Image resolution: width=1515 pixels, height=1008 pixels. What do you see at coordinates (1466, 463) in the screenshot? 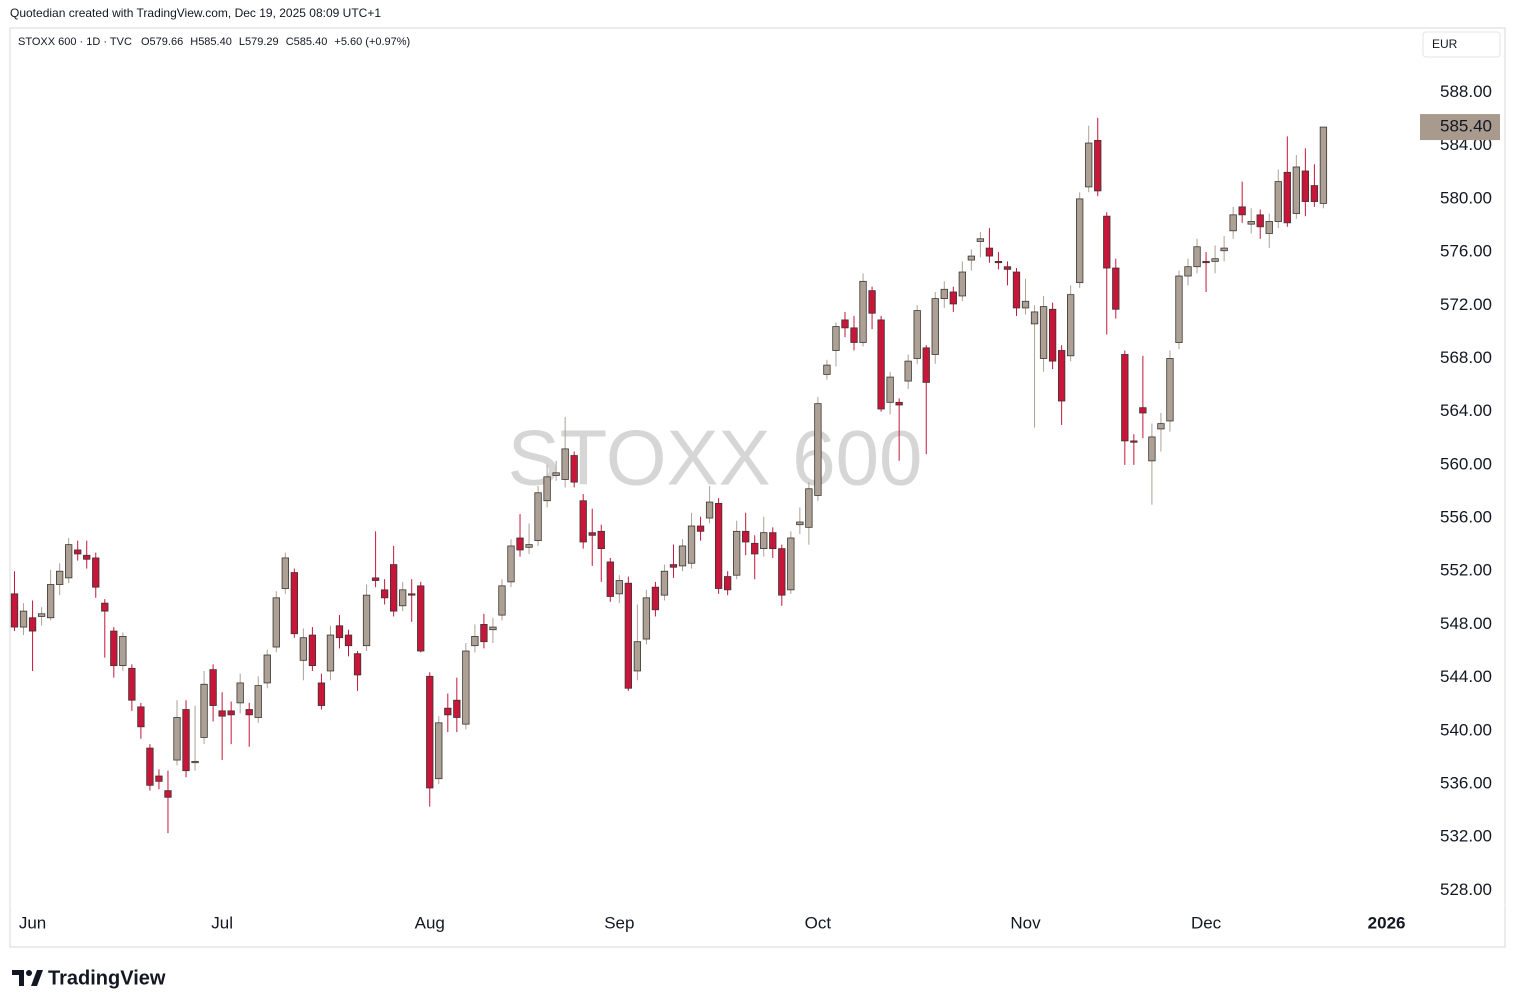
I see `y-tick-label: 560.00` at bounding box center [1466, 463].